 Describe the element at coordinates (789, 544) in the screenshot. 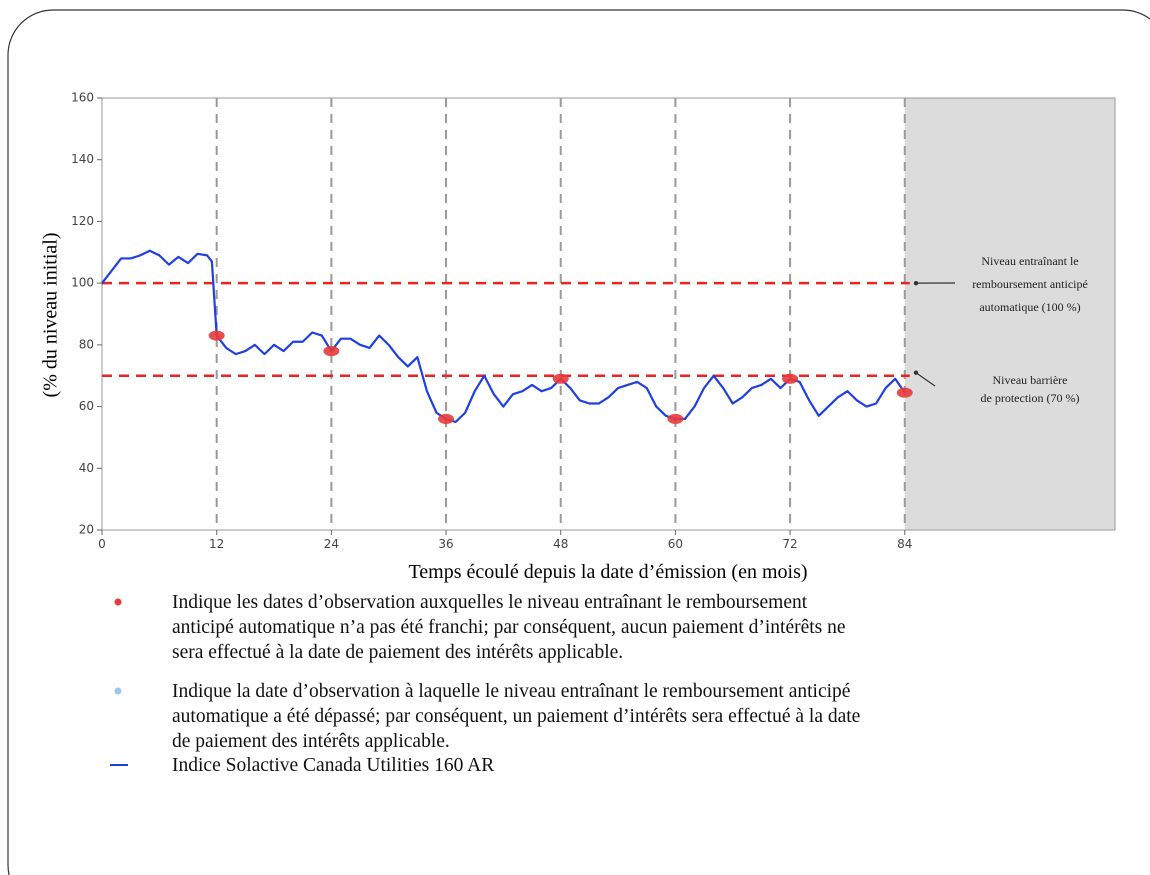

I see `x-tick-label: 72` at that location.